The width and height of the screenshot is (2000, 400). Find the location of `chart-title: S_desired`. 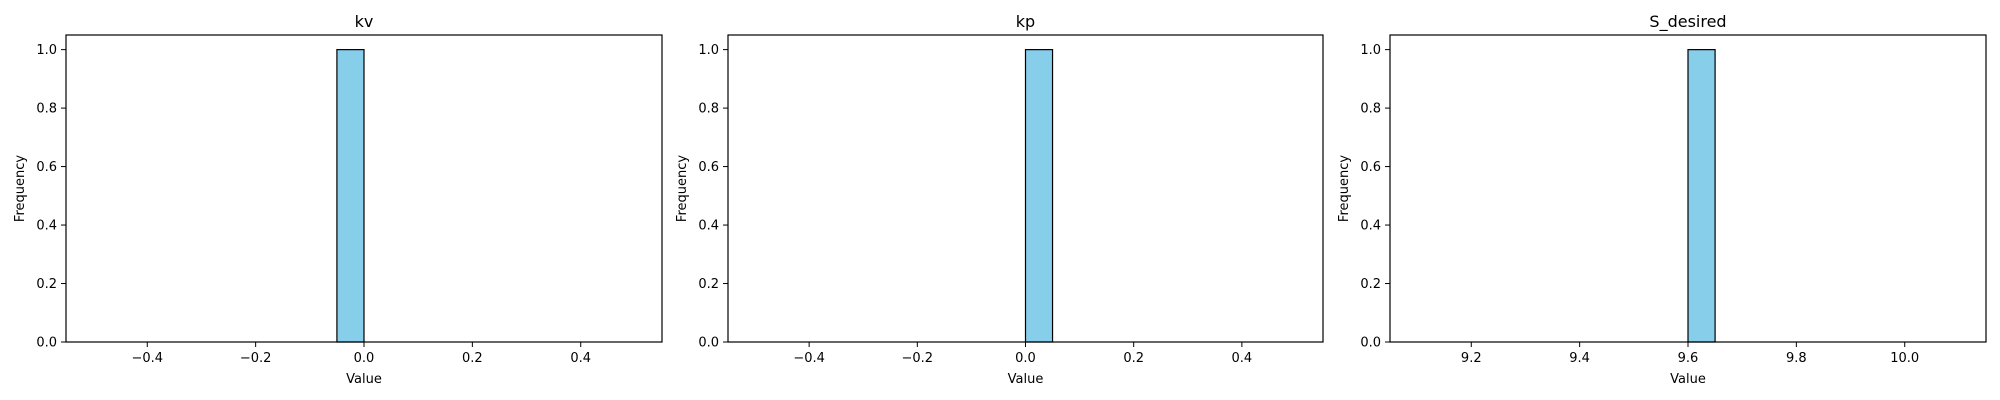

chart-title: S_desired is located at coordinates (1687, 22).